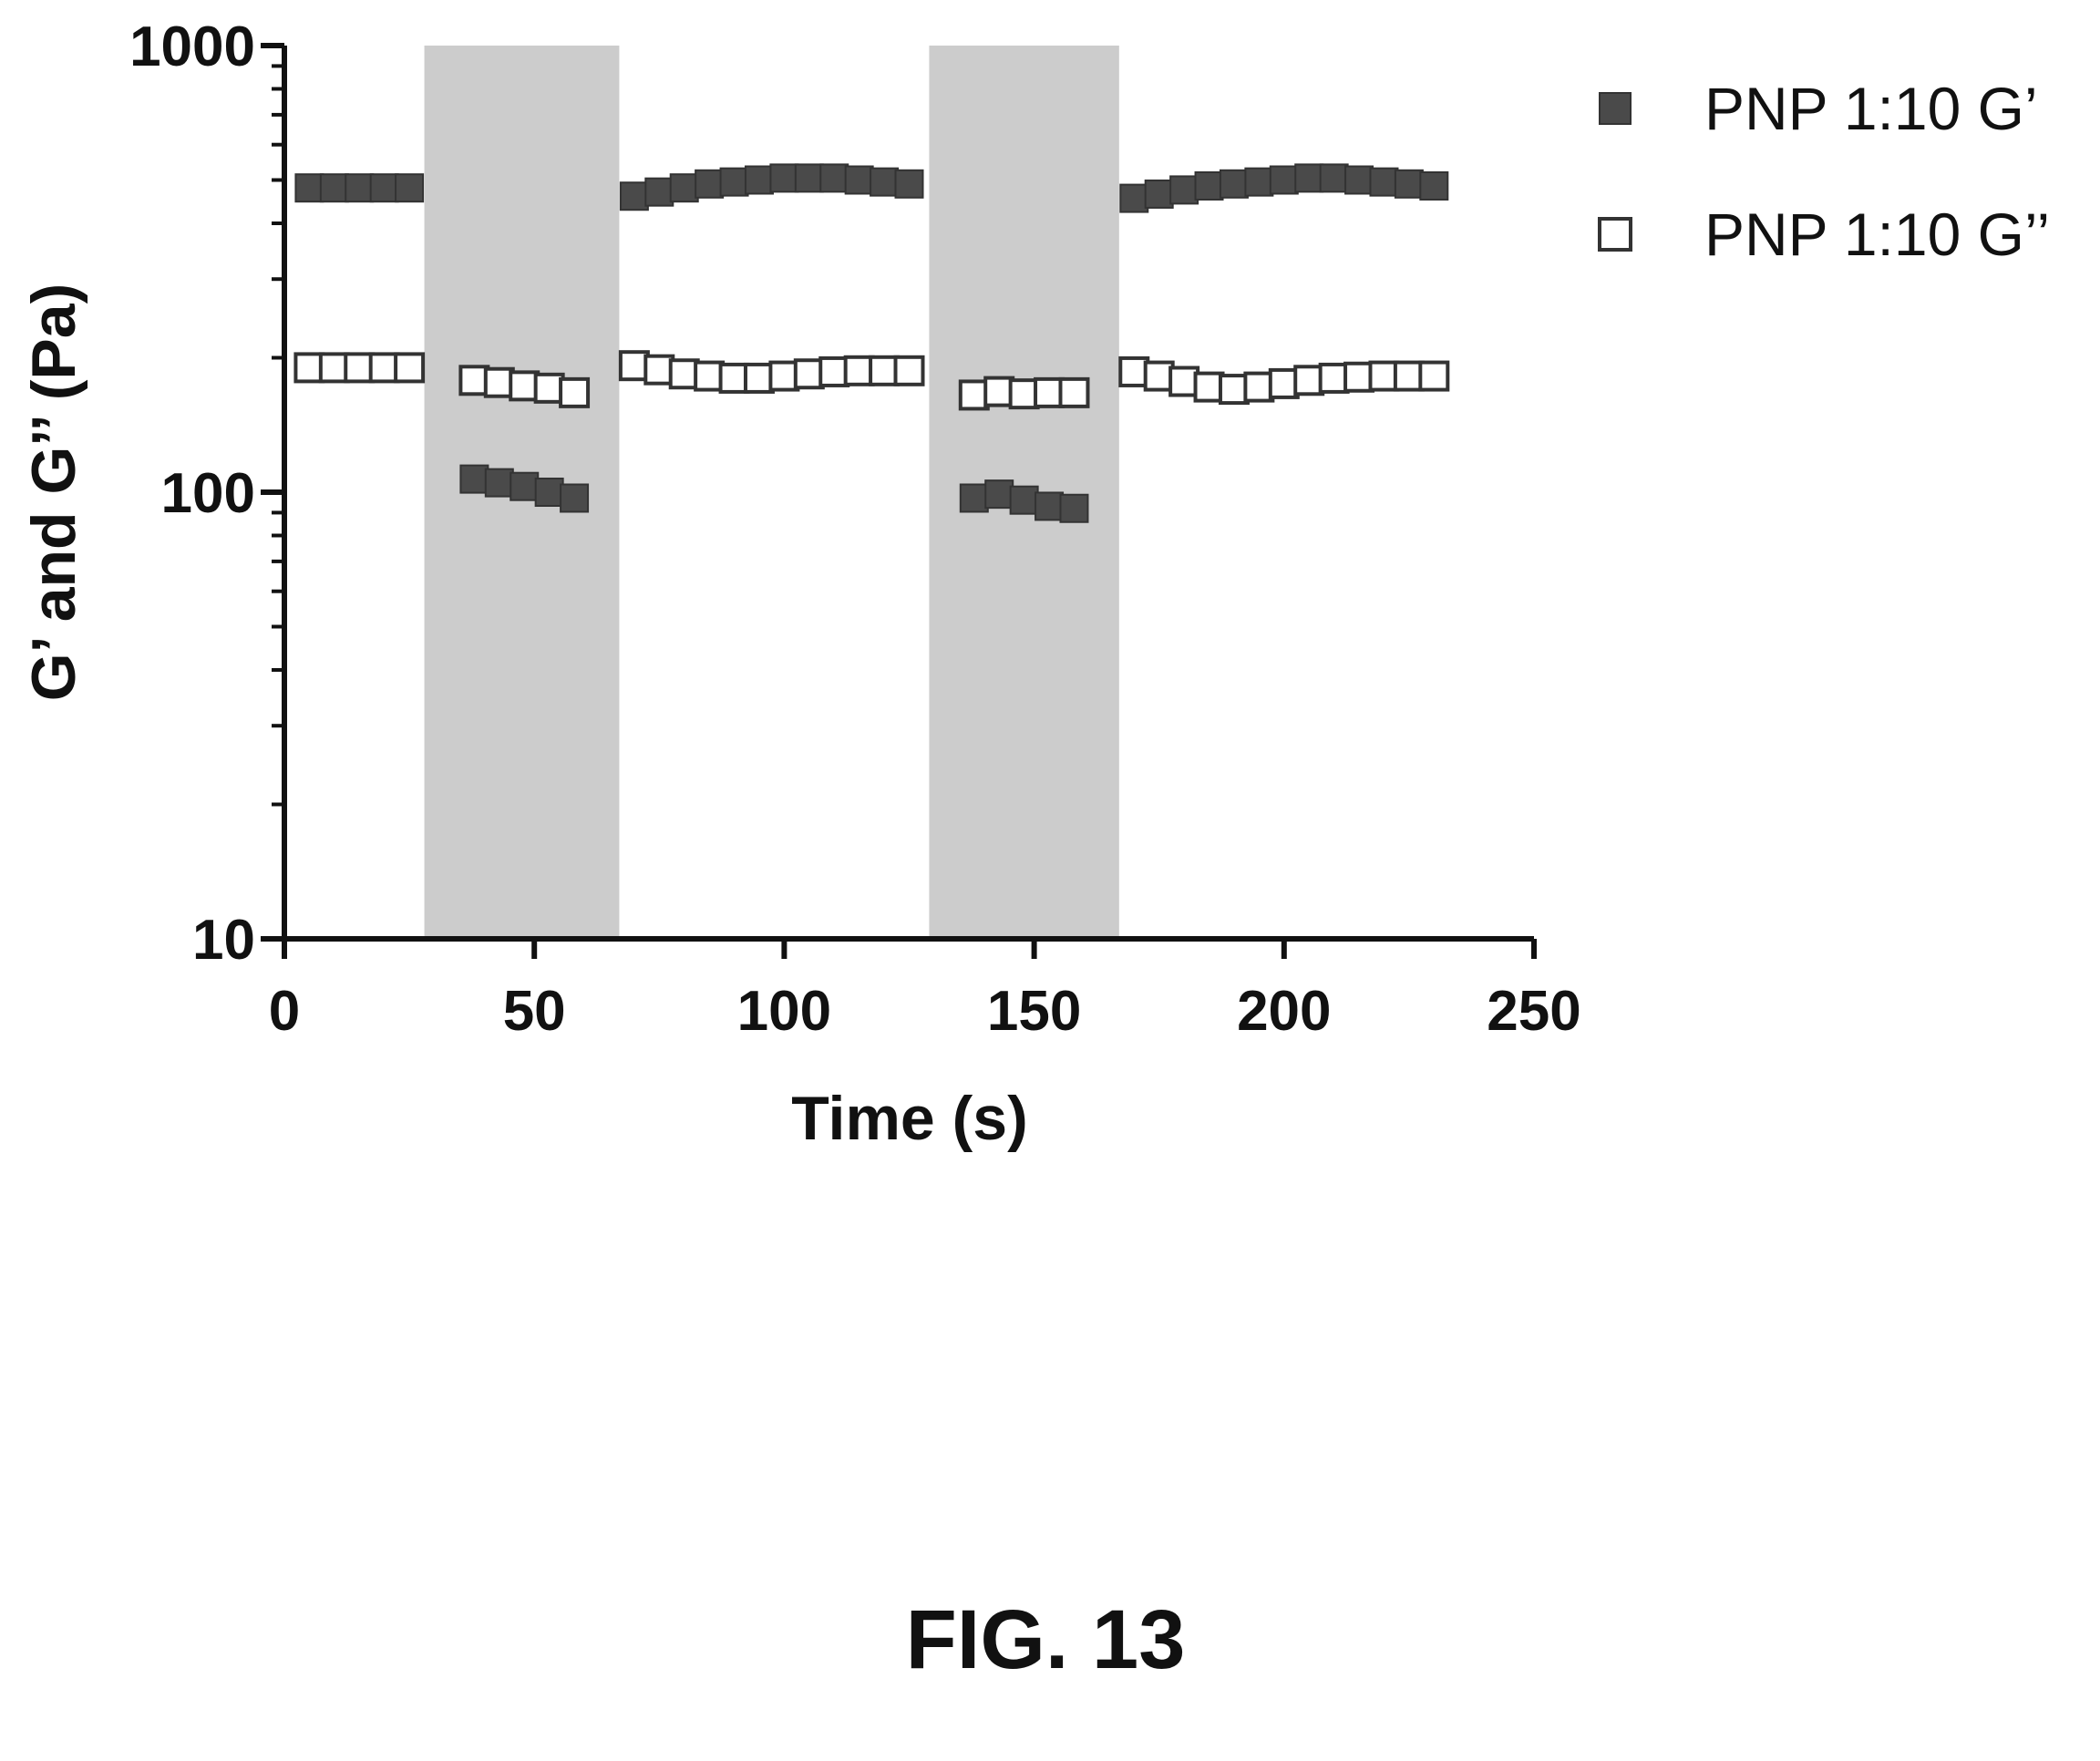 Image resolution: width=2100 pixels, height=1761 pixels. Describe the element at coordinates (784, 1011) in the screenshot. I see `x-tick-label: 100` at that location.